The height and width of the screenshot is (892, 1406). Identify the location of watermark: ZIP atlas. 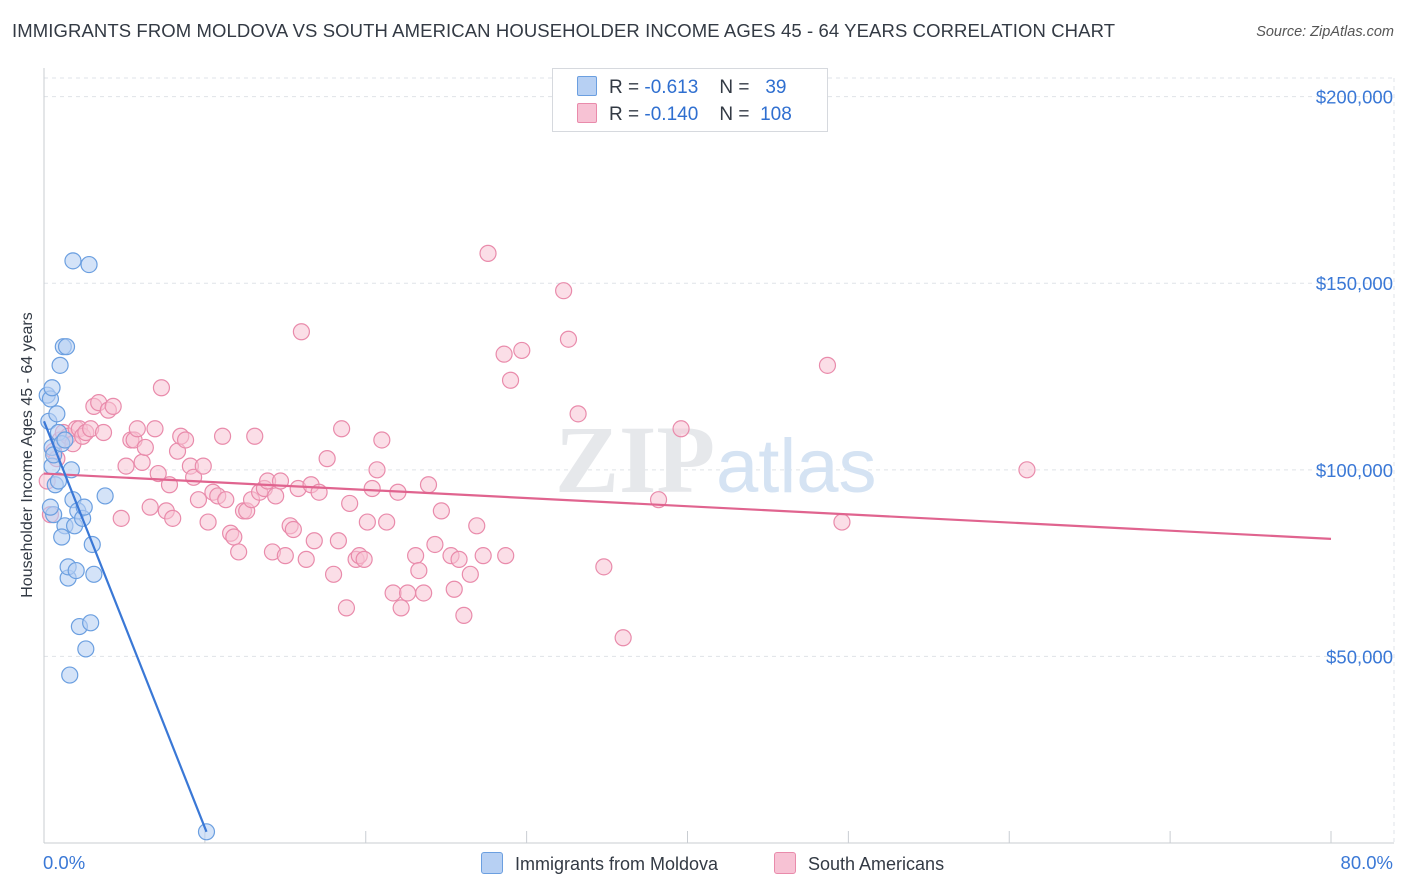
(716, 459).